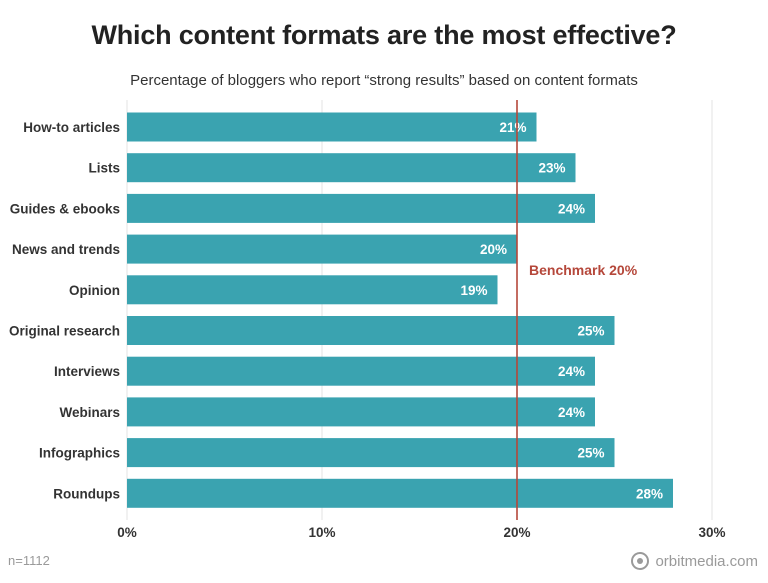 This screenshot has height=583, width=768. What do you see at coordinates (94, 290) in the screenshot?
I see `category-label: Opinion` at bounding box center [94, 290].